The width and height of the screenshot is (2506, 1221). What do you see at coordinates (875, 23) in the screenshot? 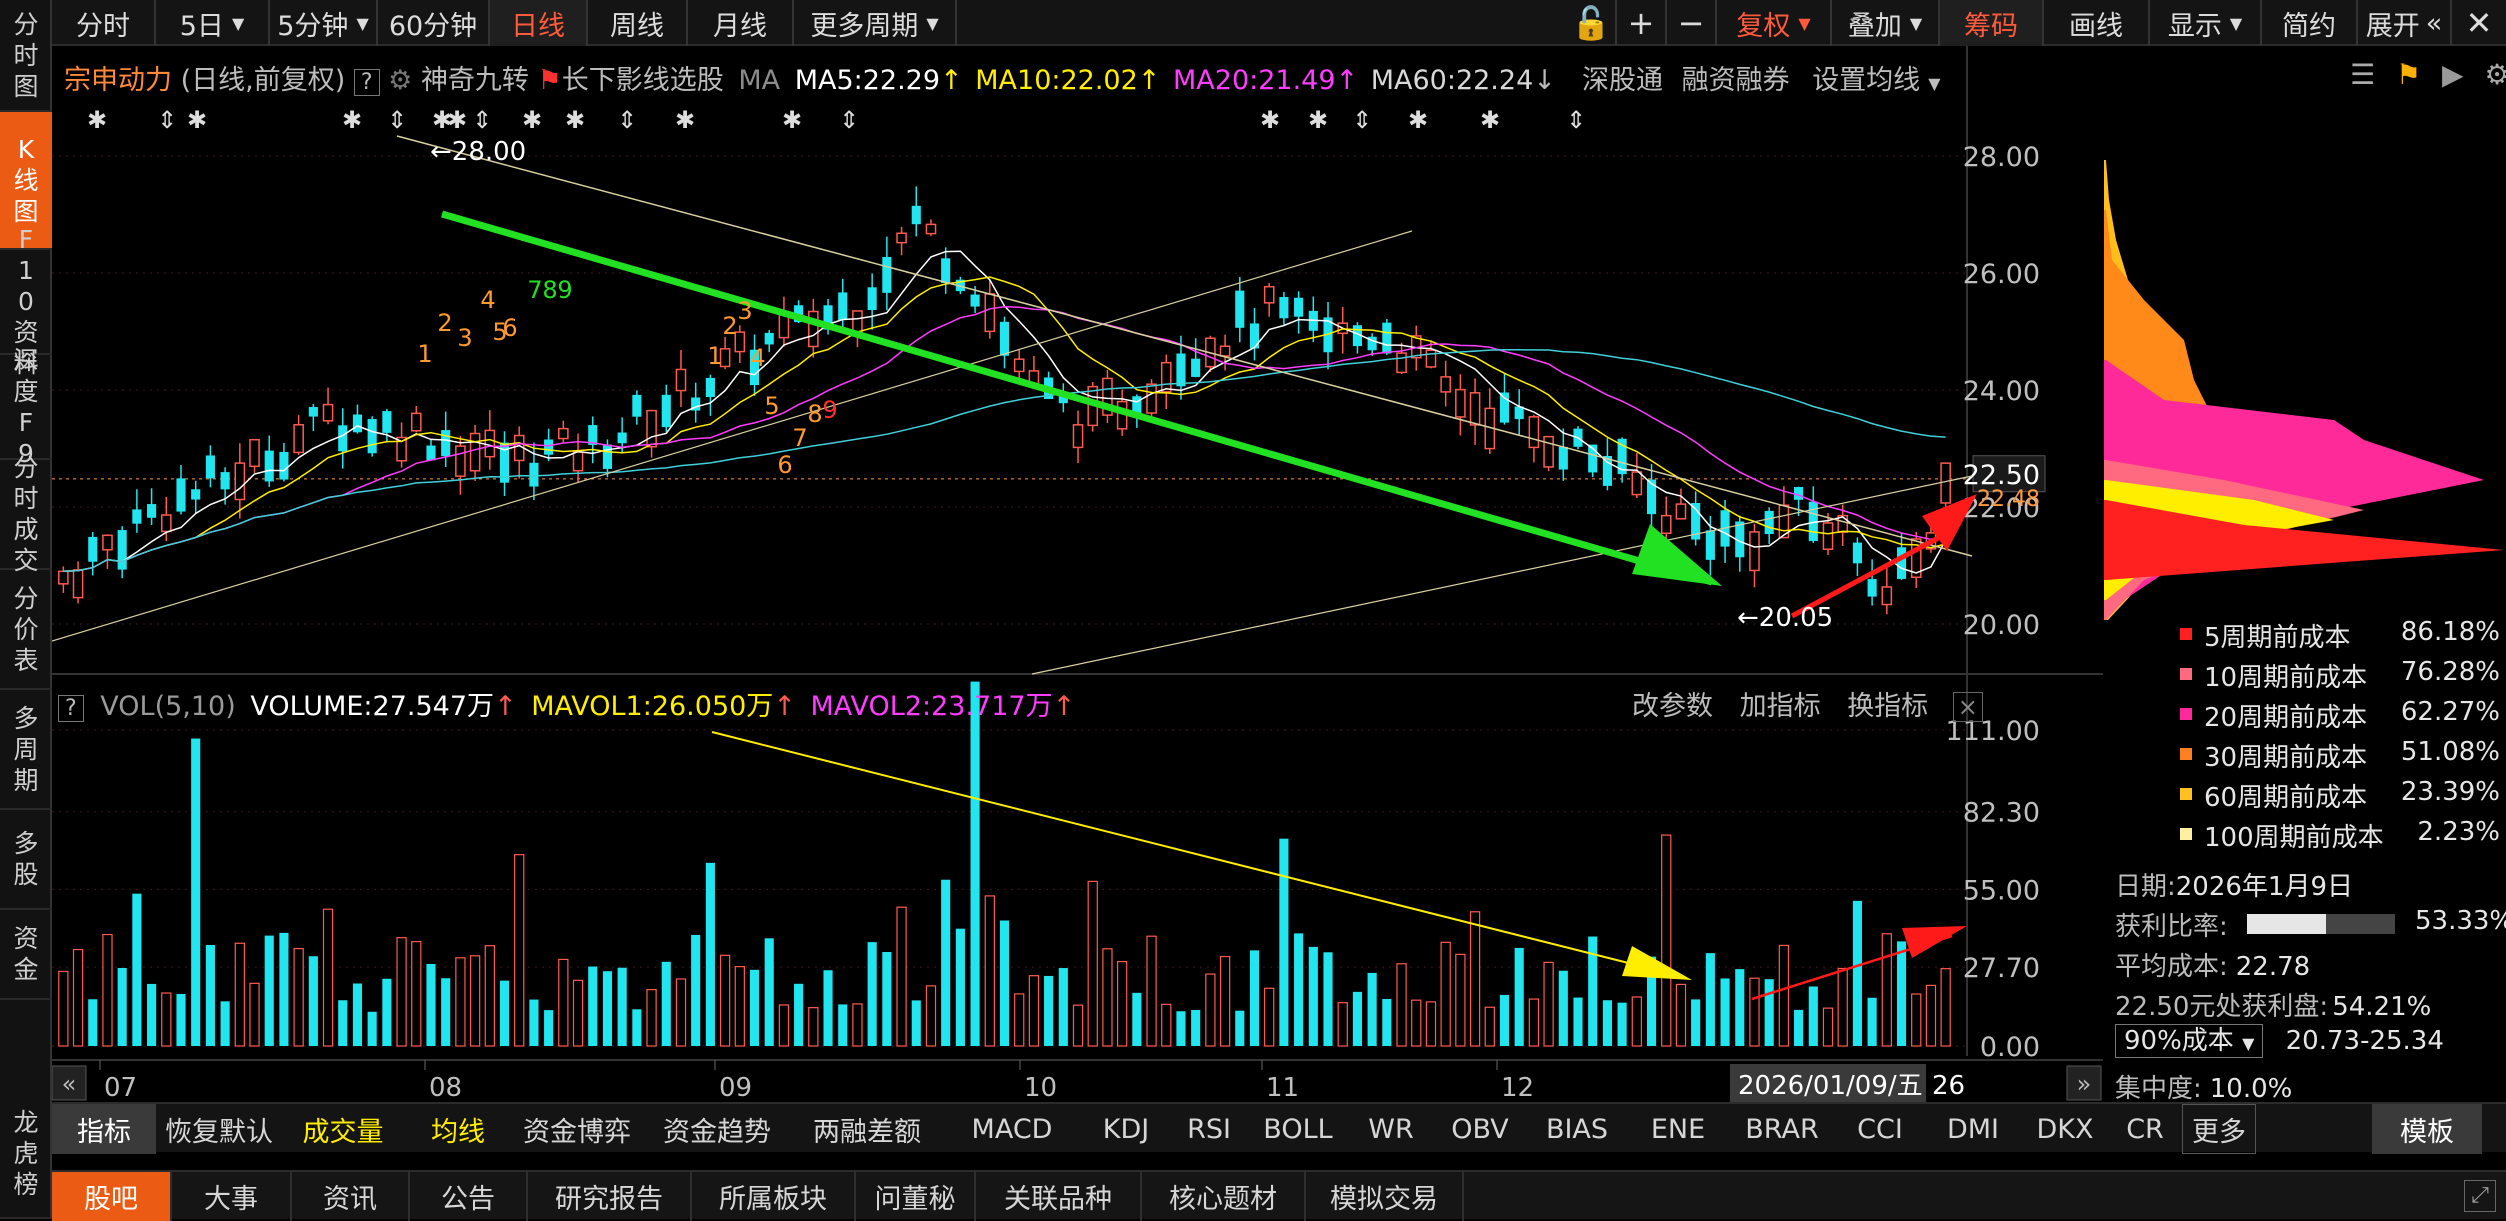
I see `period-tab-7: 更多周期 ▼` at bounding box center [875, 23].